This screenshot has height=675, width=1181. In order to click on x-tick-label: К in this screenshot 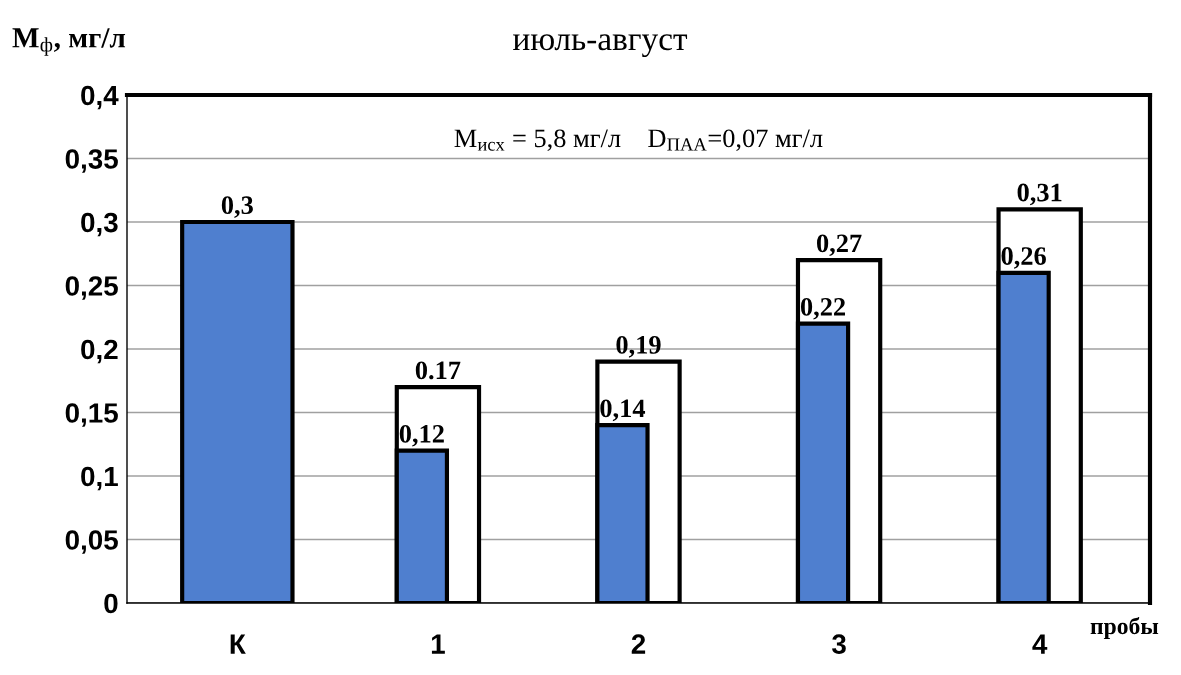, I will do `click(238, 644)`.